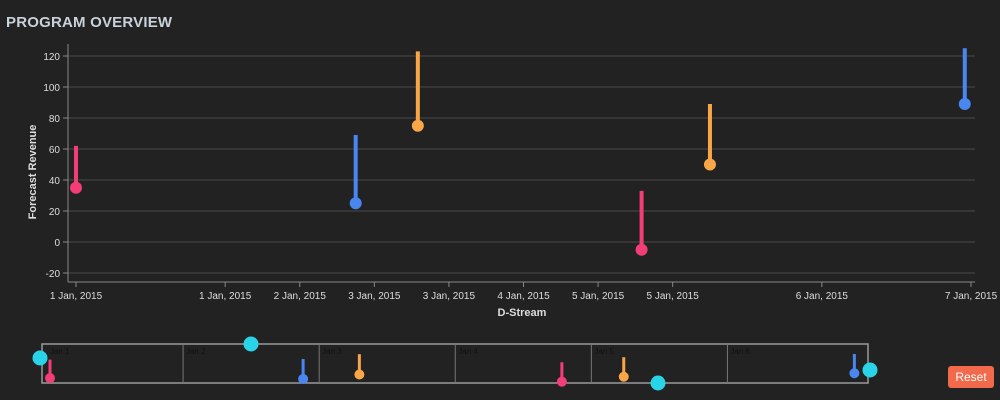 The height and width of the screenshot is (400, 1000). Describe the element at coordinates (196, 351) in the screenshot. I see `navigator-label: Jan 2` at that location.